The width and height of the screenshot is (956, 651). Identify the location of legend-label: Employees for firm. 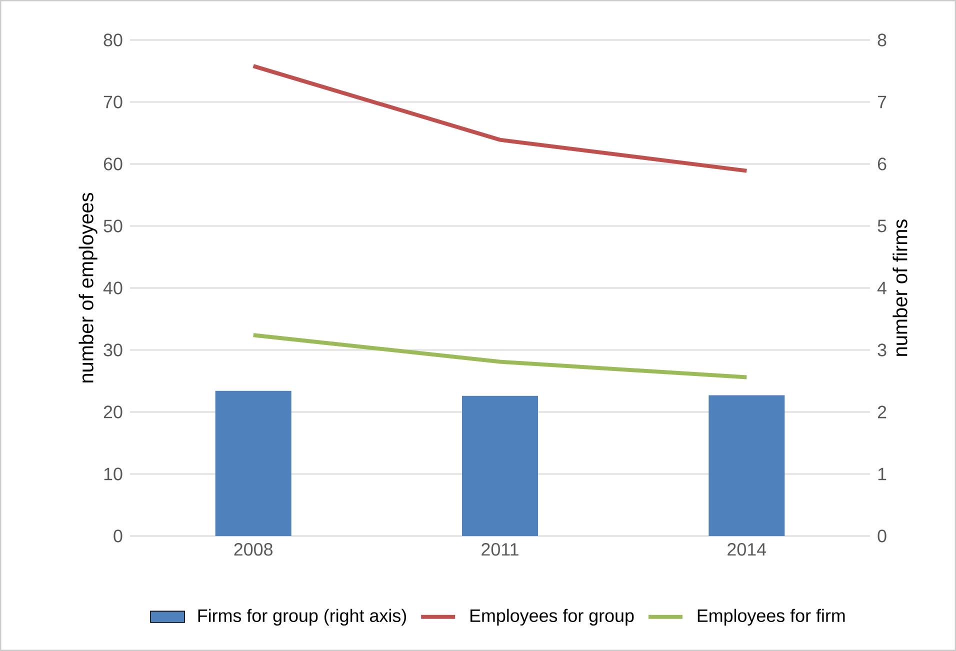
(771, 617).